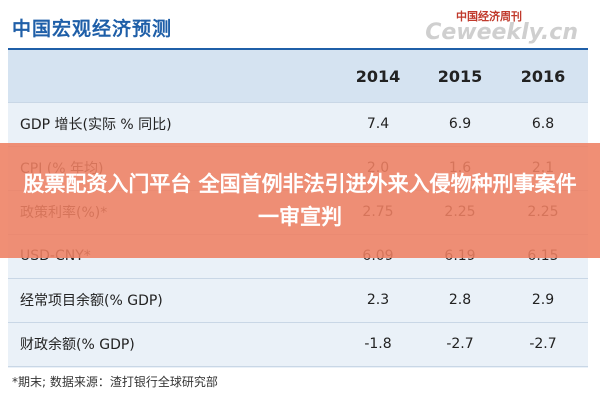 The image size is (600, 400). Describe the element at coordinates (96, 125) in the screenshot. I see `row-label: GDP 增长(实际 % 同比)` at that location.